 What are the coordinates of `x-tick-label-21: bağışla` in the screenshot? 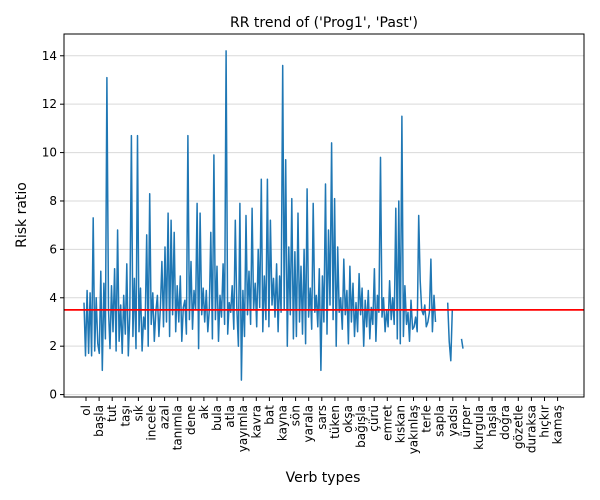 It's located at (361, 426).